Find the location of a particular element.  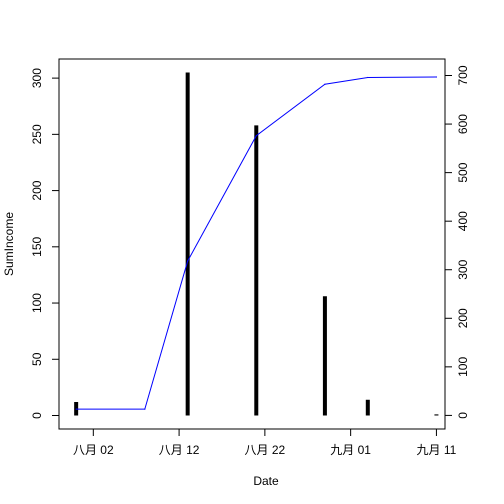

y-right-axis: 0 100 200 300 400 500 600 700 is located at coordinates (457, 242).